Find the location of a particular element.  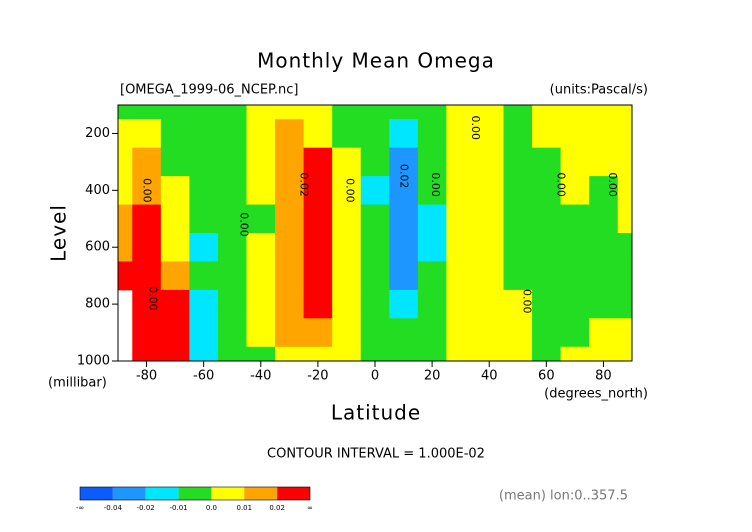

subtitle-left: [OMEGA_1999-06_NCEP.nc] is located at coordinates (209, 90).